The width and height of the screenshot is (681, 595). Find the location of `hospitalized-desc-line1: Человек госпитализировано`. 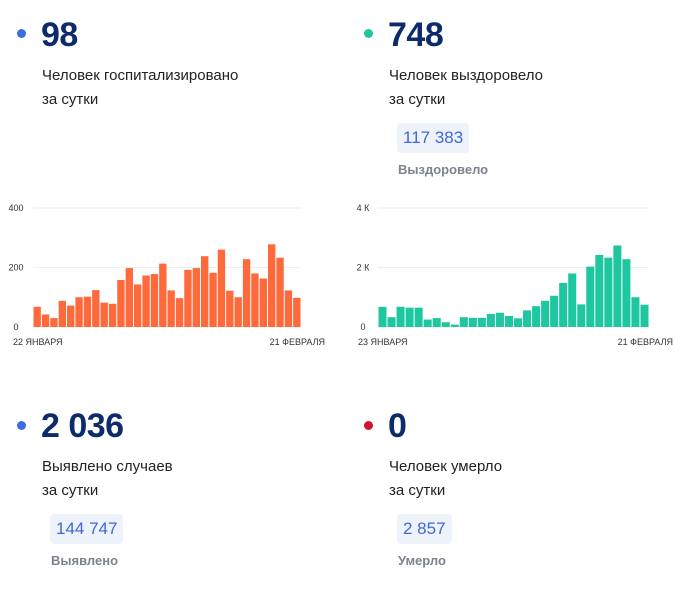

hospitalized-desc-line1: Человек госпитализировано is located at coordinates (140, 75).